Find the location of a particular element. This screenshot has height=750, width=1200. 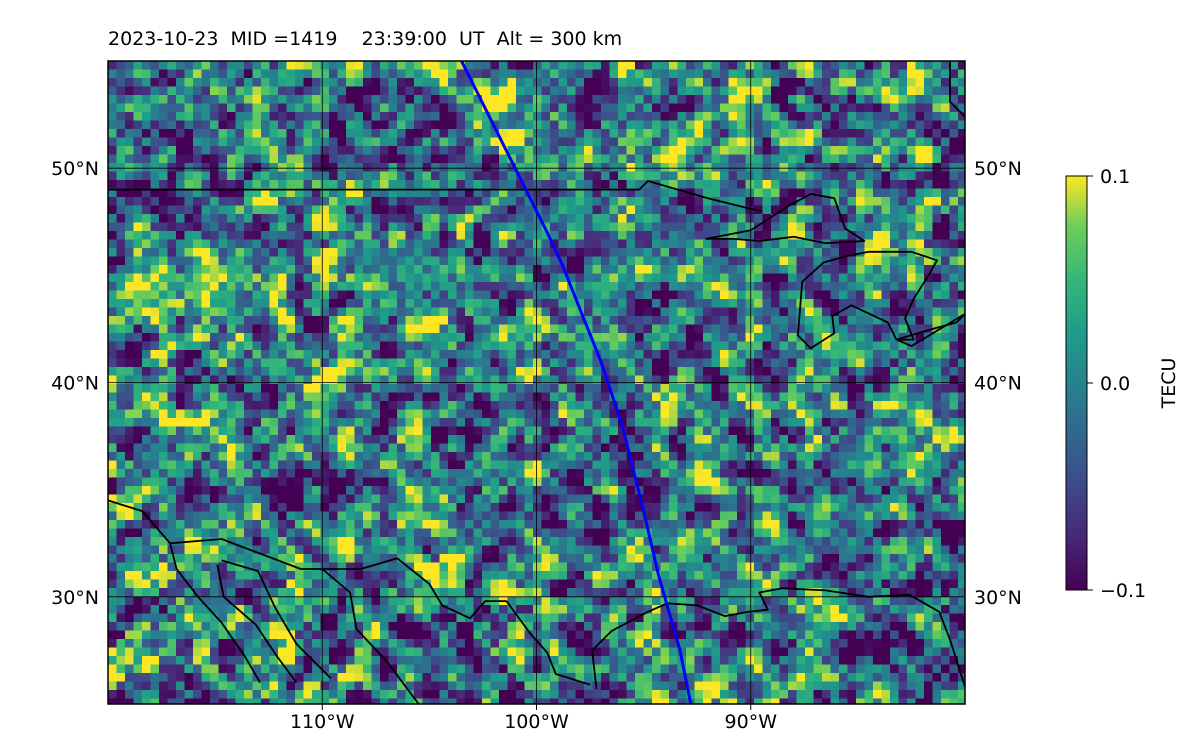

colorbar-tick-label: 0.1 is located at coordinates (1115, 177).